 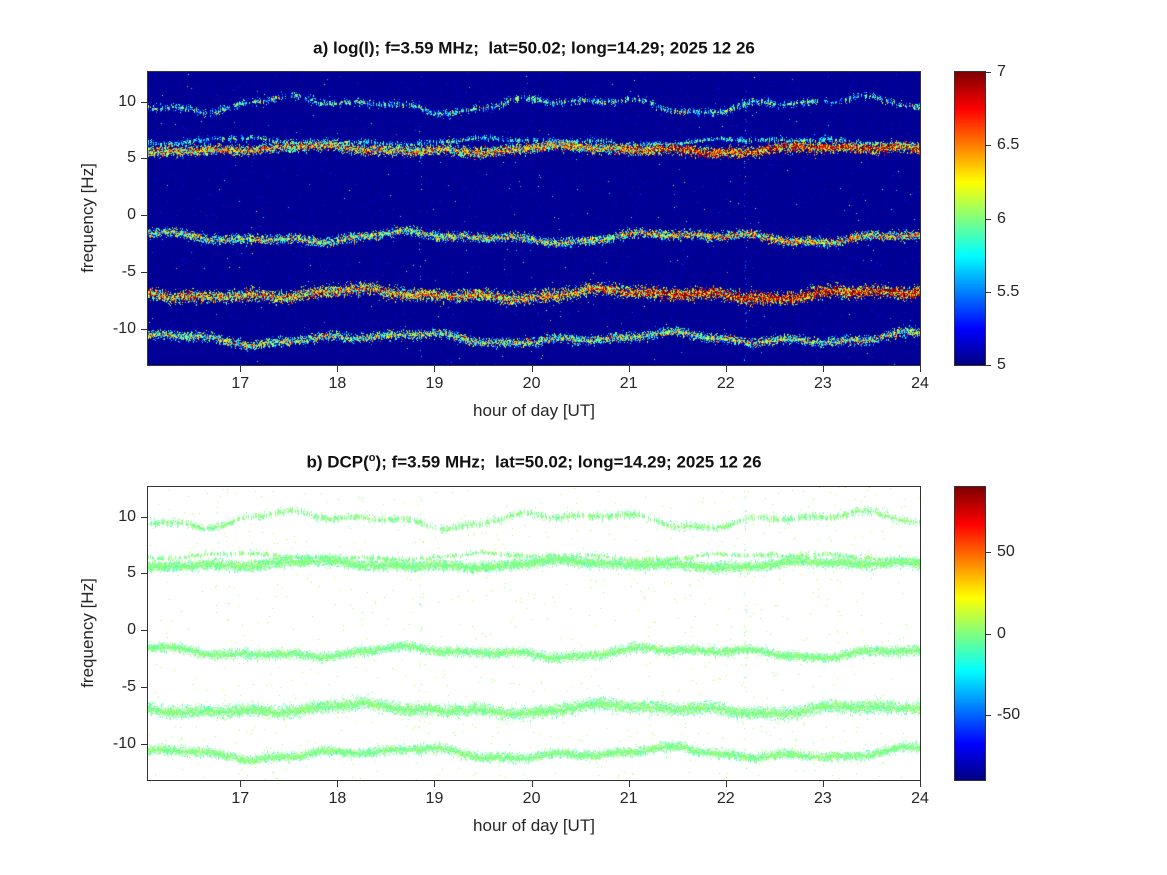 I want to click on panel-a-xlabel: hour of day [UT], so click(x=534, y=410).